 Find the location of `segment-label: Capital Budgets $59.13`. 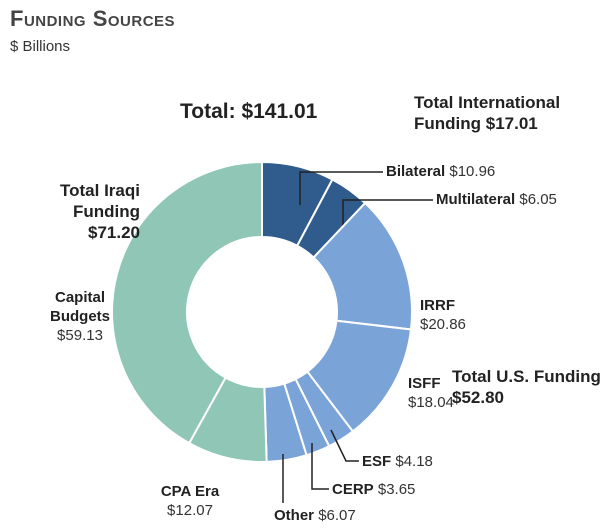

segment-label: Capital Budgets $59.13 is located at coordinates (80, 316).